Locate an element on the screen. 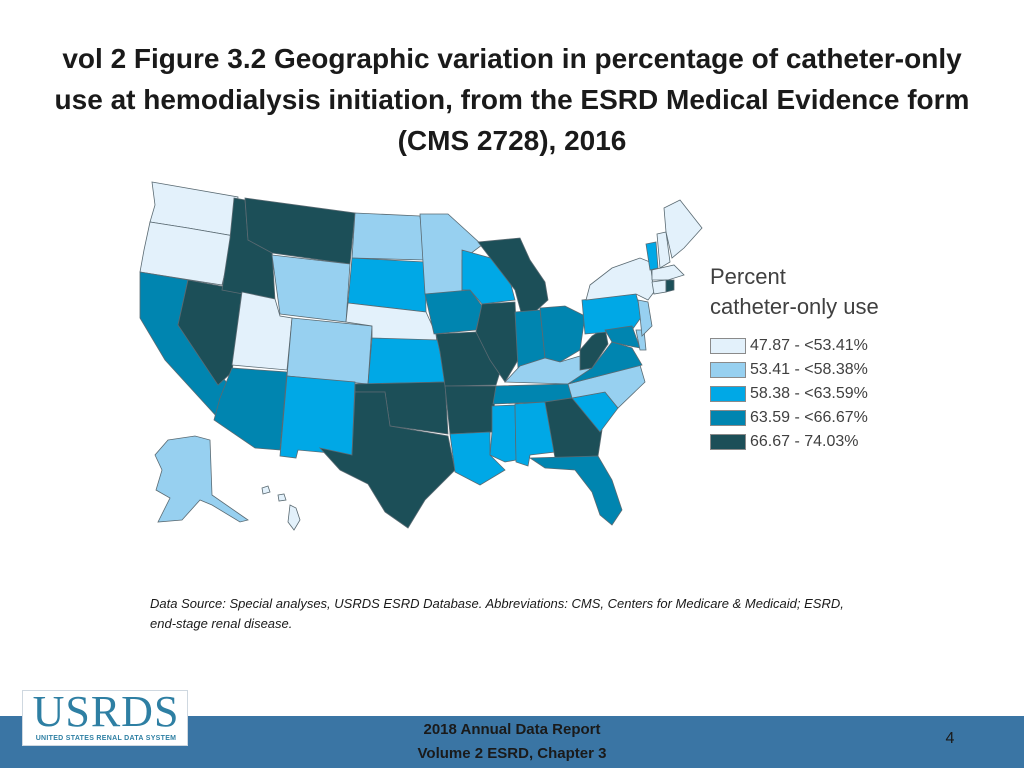 This screenshot has height=768, width=1024. legend-title-line2: catheter-only use is located at coordinates (794, 306).